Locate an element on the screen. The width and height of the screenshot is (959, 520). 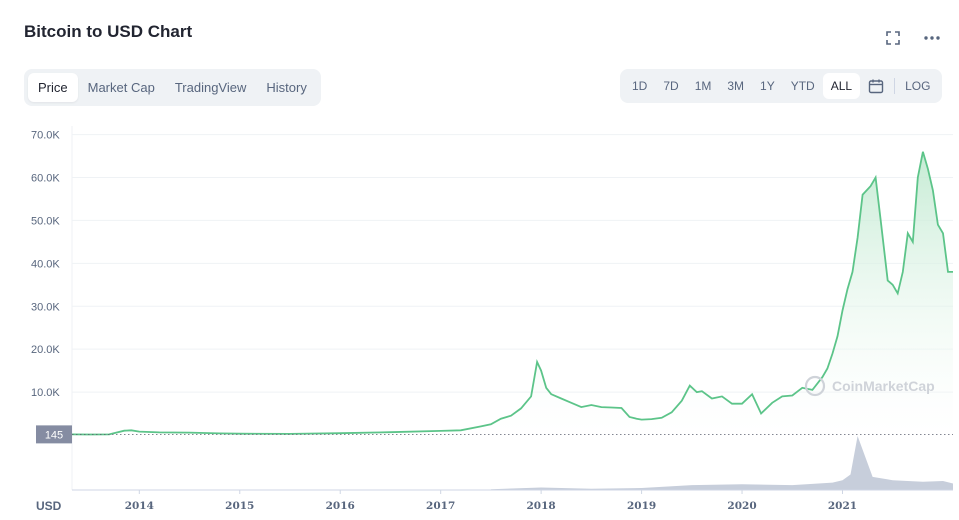
y-tick-label: 70.0K is located at coordinates (45, 136).